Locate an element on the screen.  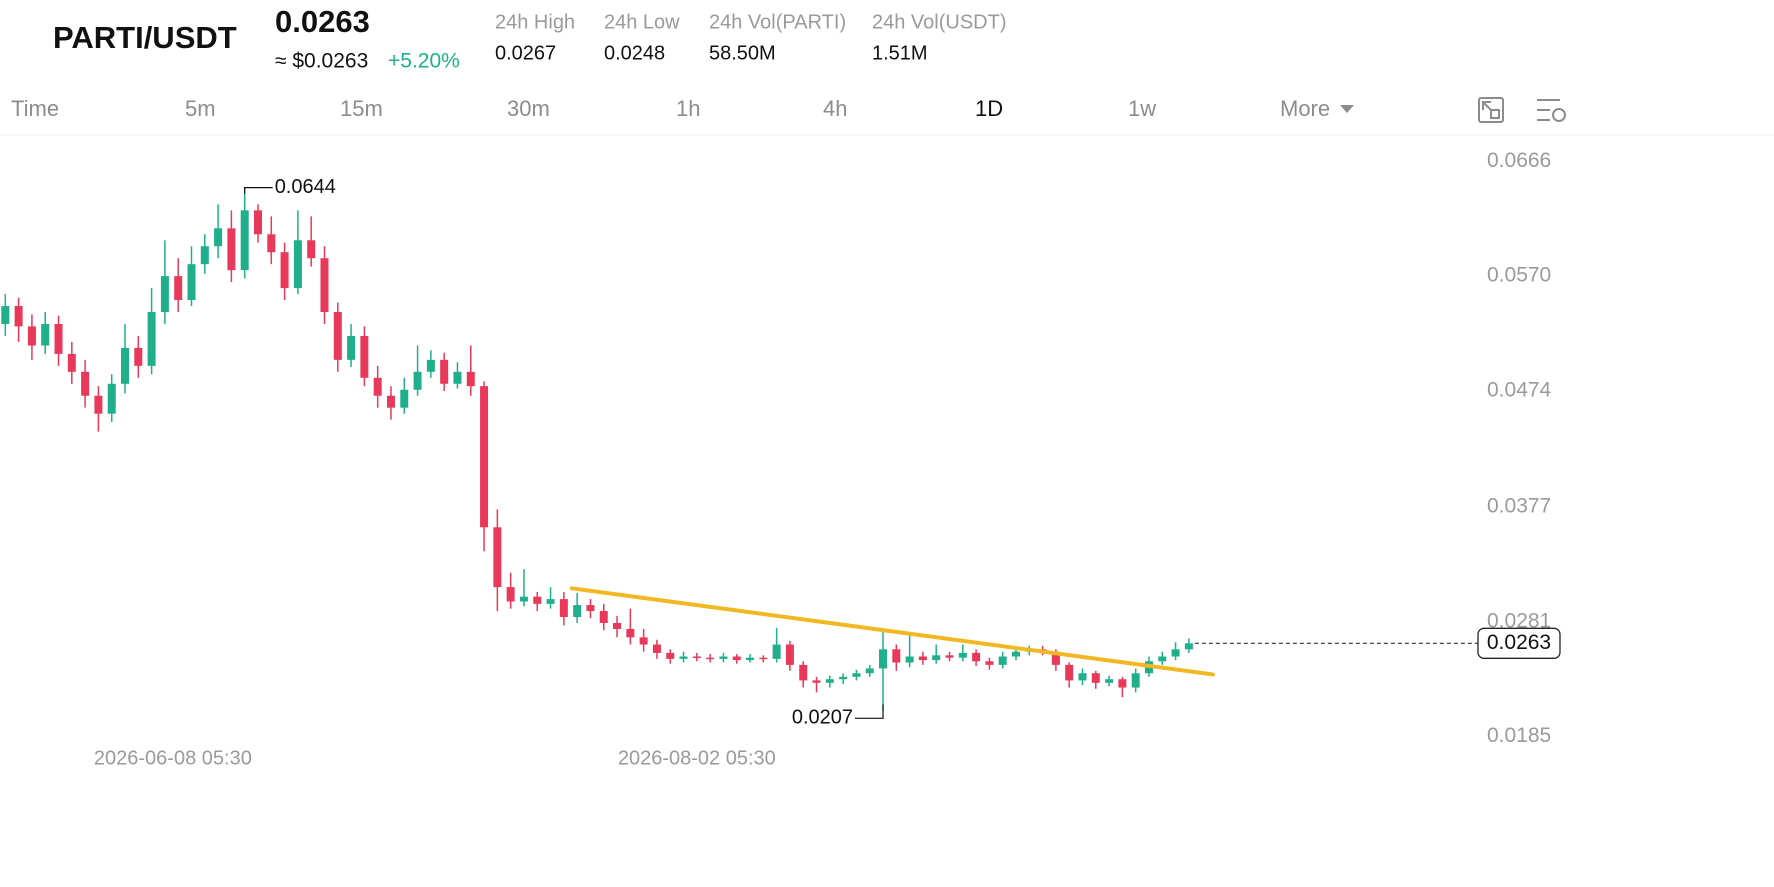
timeframe-tab: 1h is located at coordinates (688, 108).